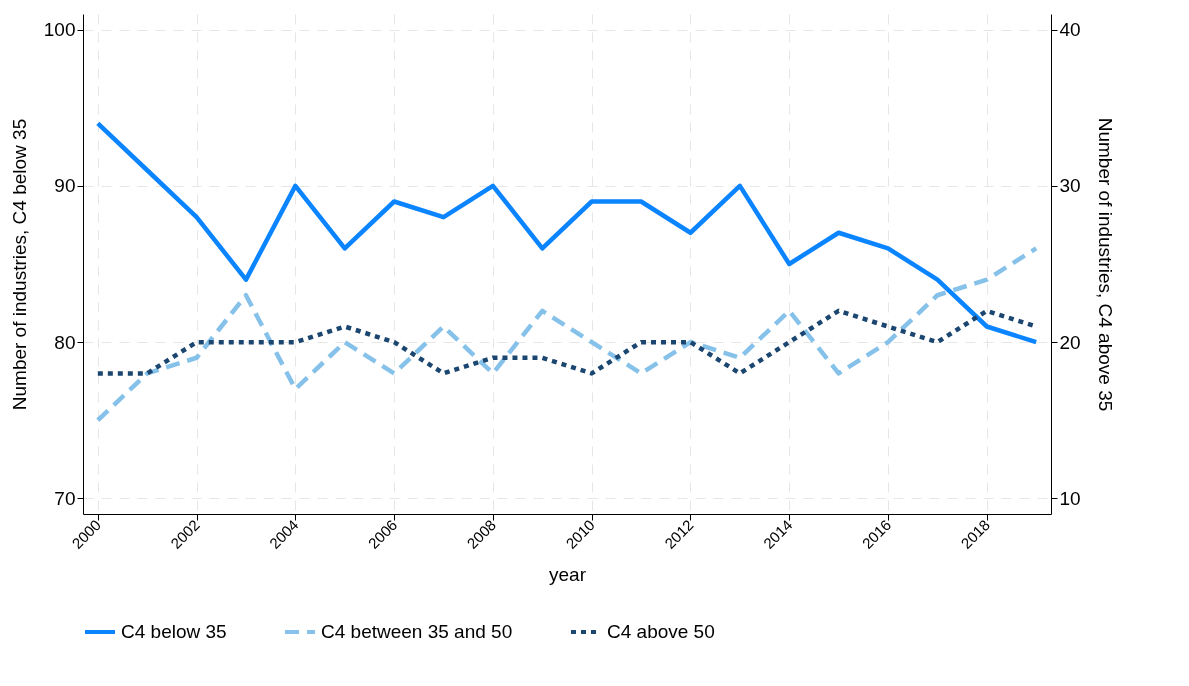  I want to click on y-tick-label: 100, so click(59, 30).